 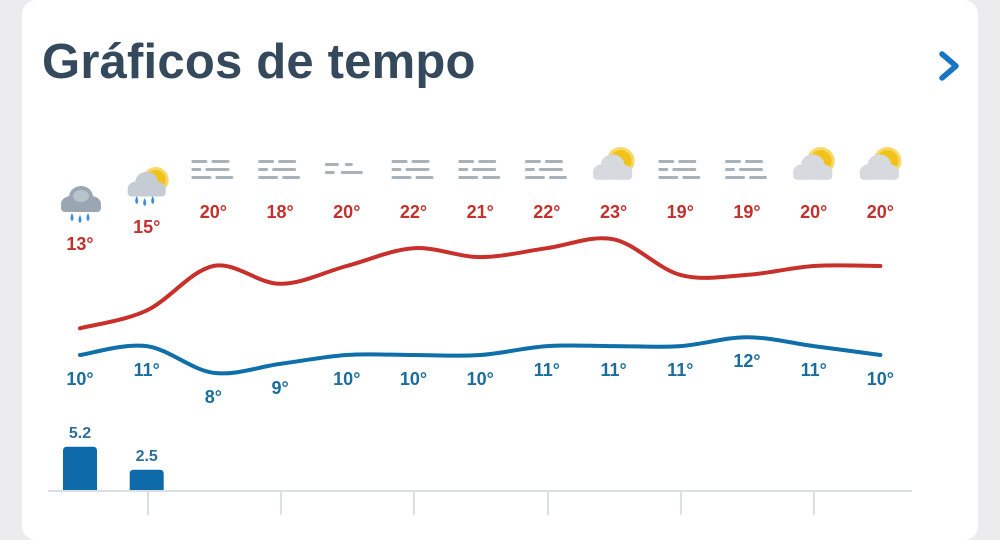 What do you see at coordinates (343, 168) in the screenshot?
I see `fog-light-icon` at bounding box center [343, 168].